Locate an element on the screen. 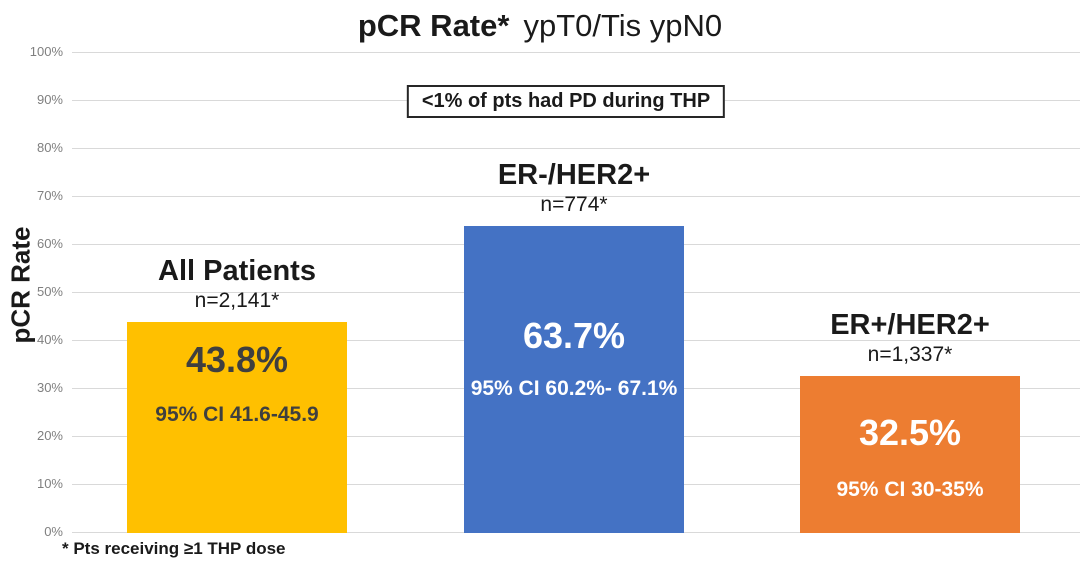 The height and width of the screenshot is (564, 1080). y-tick-label-20: 20% is located at coordinates (49, 435).